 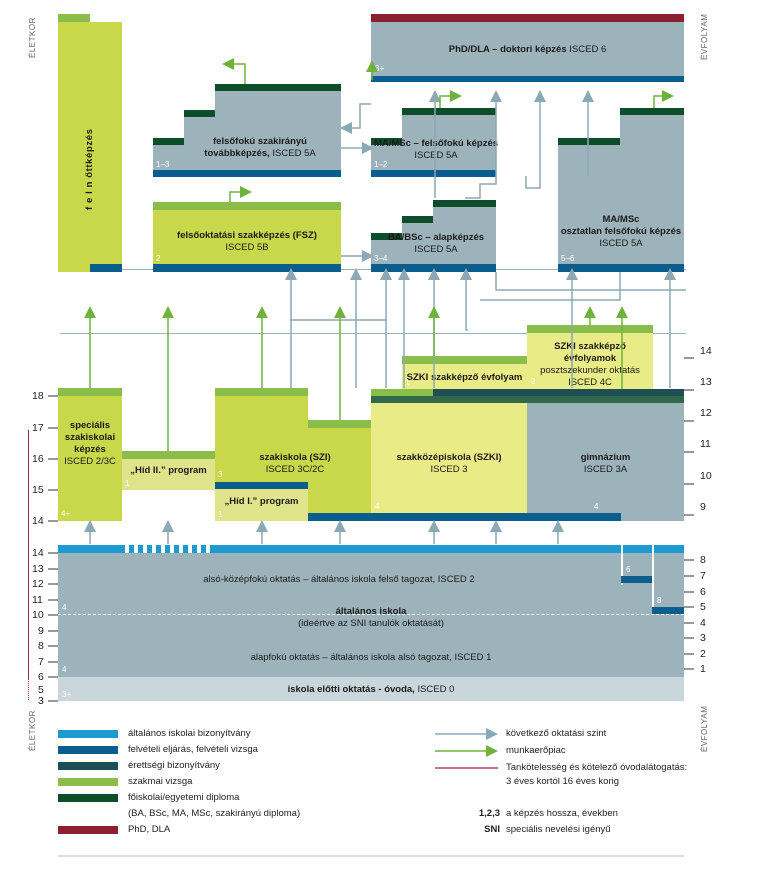 I want to click on legend-swatch-phd, so click(x=88, y=830).